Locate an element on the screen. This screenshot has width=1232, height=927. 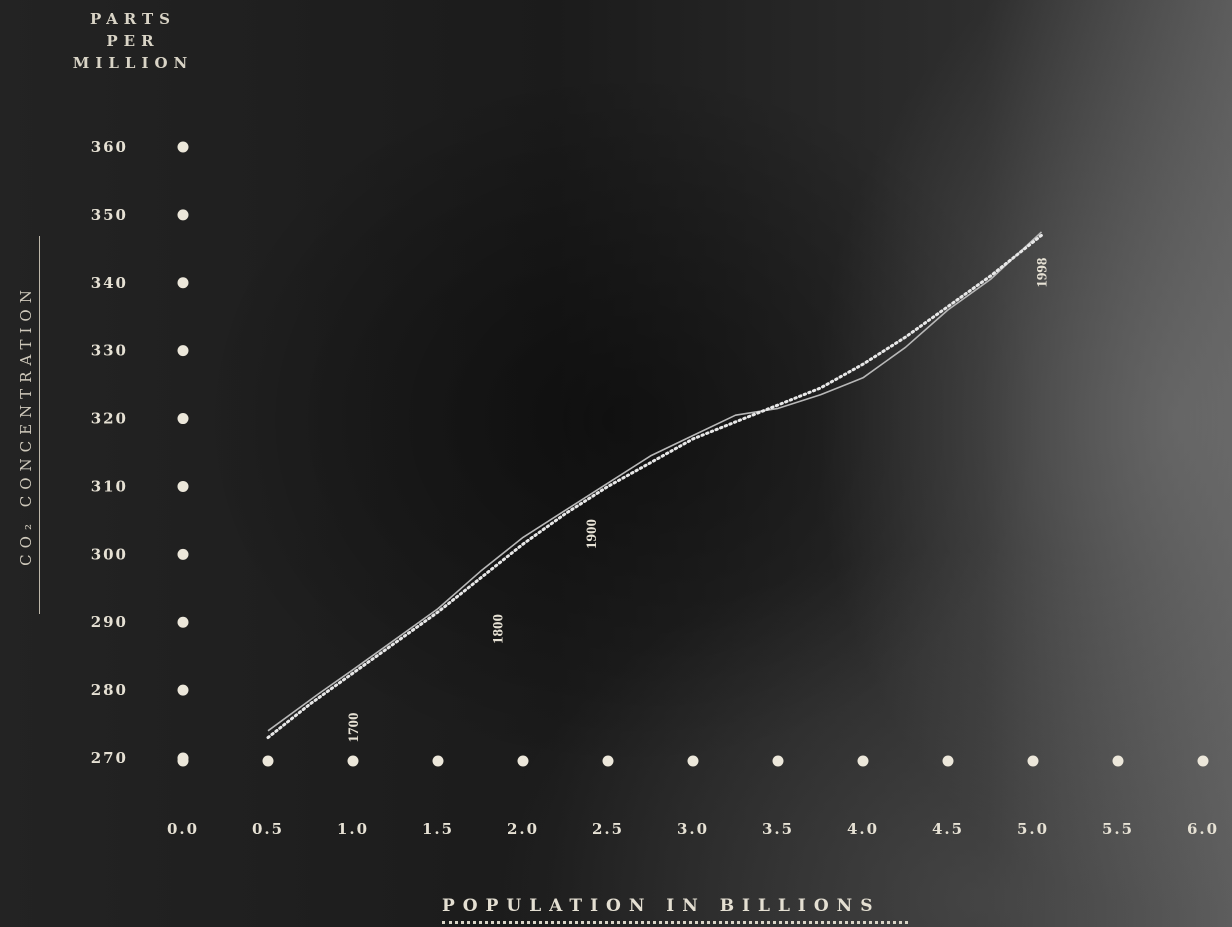
y-tick-label: 350 is located at coordinates (109, 215).